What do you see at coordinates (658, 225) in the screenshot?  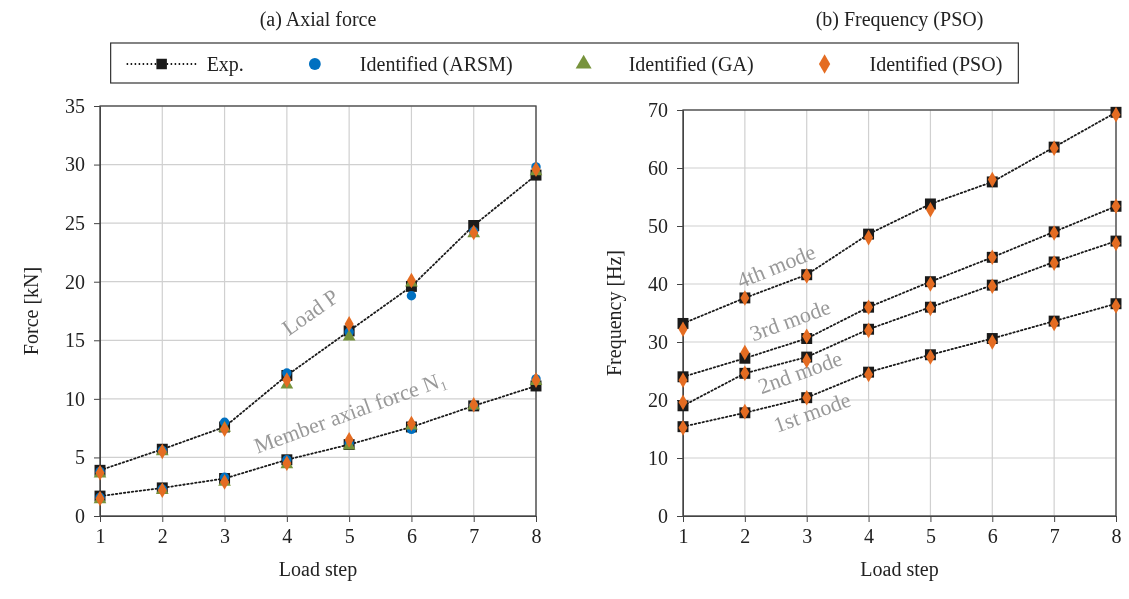 I see `y-tick-label: 50` at bounding box center [658, 225].